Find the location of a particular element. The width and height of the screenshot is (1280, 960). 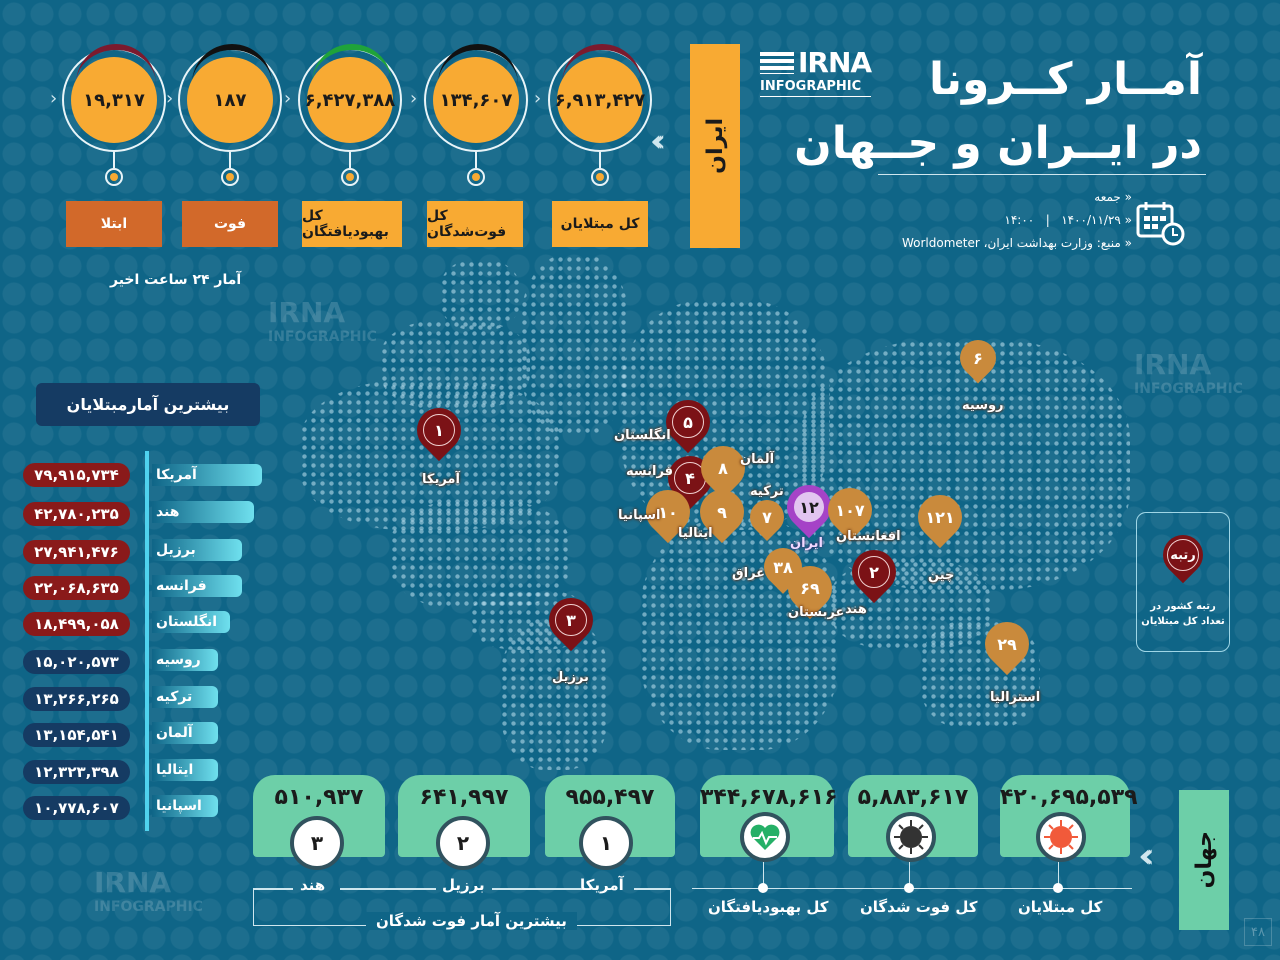

heart-pulse-icon is located at coordinates (765, 837).